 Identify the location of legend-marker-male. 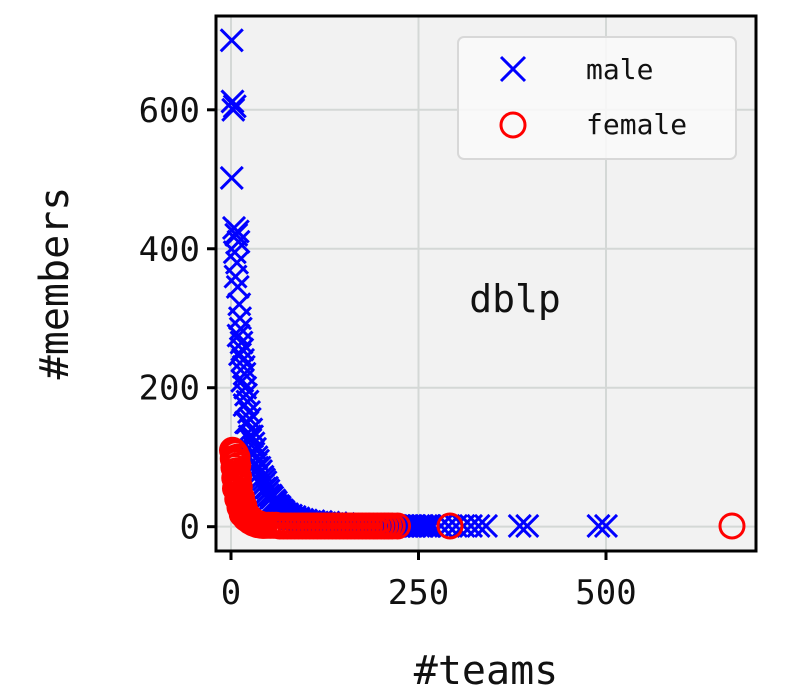
(513, 69).